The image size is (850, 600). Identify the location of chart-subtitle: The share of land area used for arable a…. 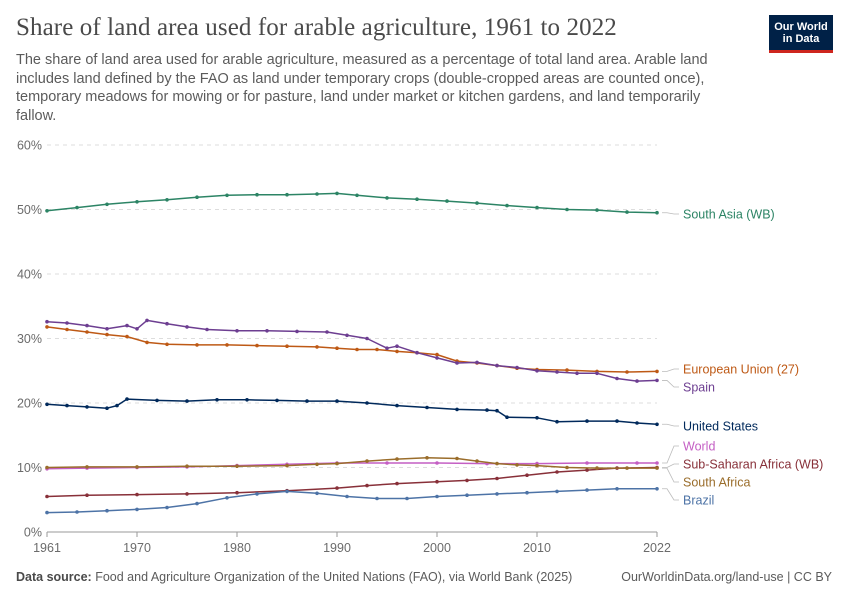
(362, 88).